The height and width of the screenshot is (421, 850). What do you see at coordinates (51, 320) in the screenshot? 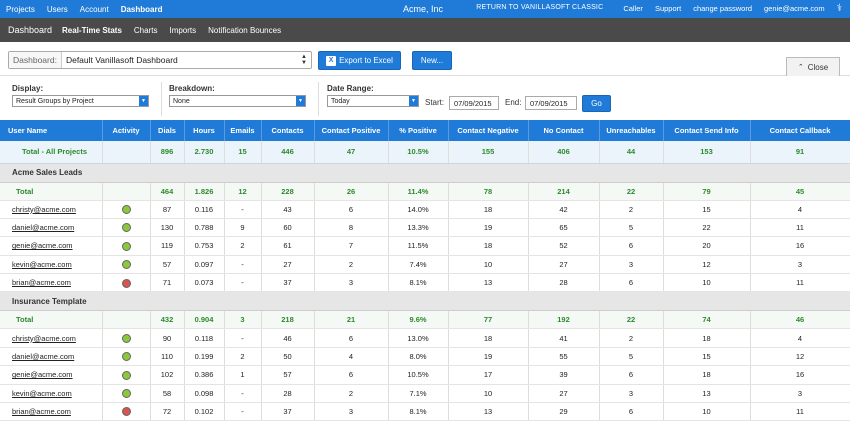
I see `total-cell: Total` at bounding box center [51, 320].